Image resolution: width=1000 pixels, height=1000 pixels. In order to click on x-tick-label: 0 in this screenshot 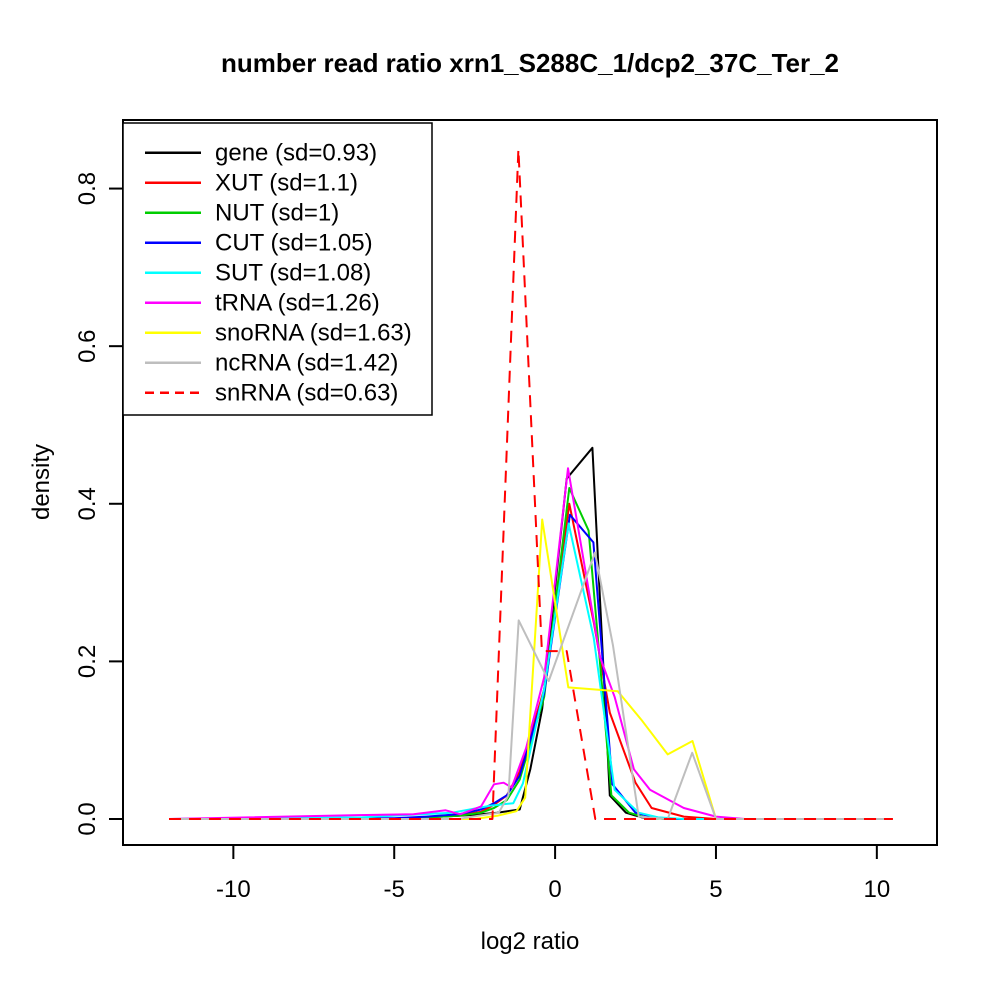, I will do `click(554, 889)`.